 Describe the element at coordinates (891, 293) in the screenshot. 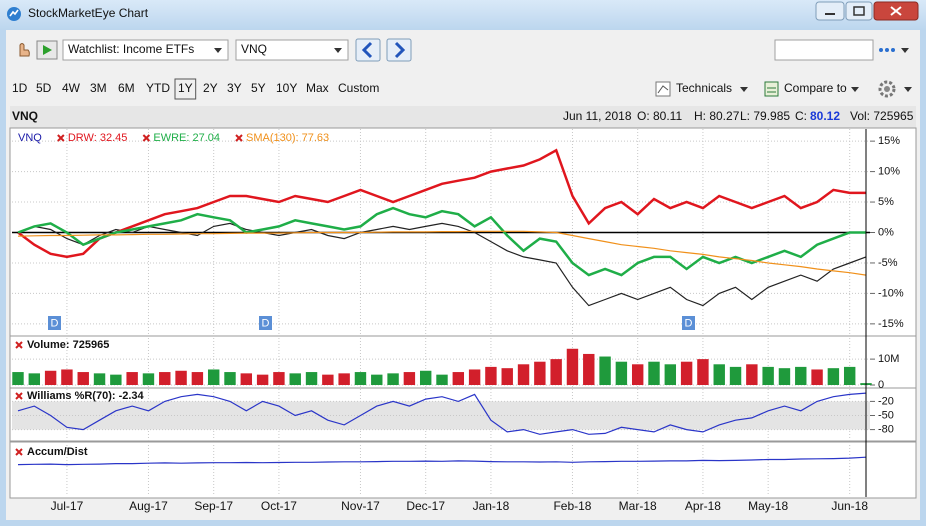

I see `y-tick-label: -10%` at that location.